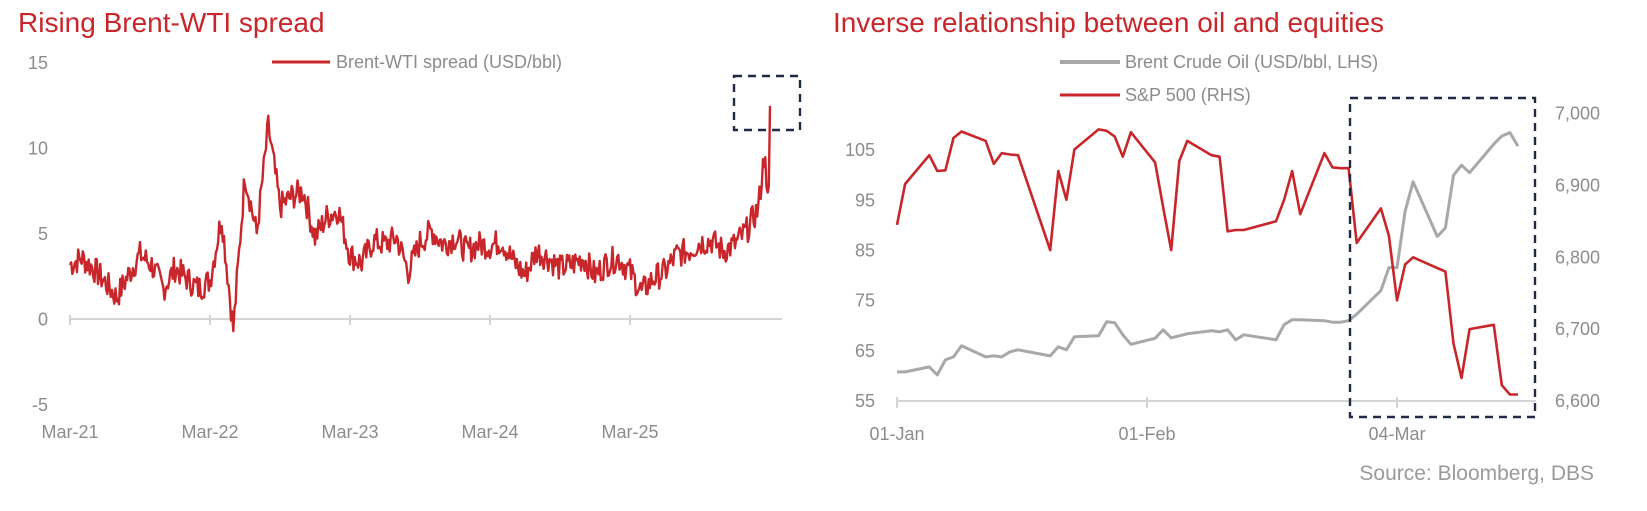  What do you see at coordinates (865, 251) in the screenshot?
I see `oil-y-tick: 85` at bounding box center [865, 251].